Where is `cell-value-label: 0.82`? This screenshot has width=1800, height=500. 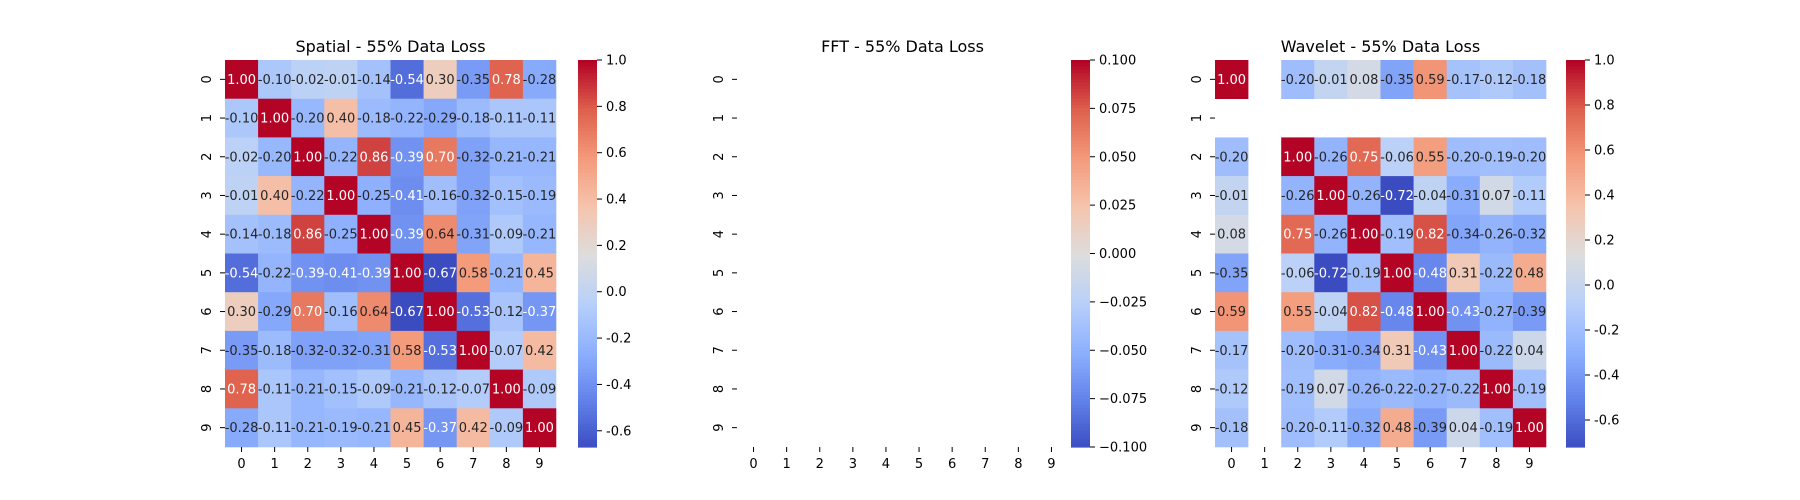 cell-value-label: 0.82 is located at coordinates (1363, 312).